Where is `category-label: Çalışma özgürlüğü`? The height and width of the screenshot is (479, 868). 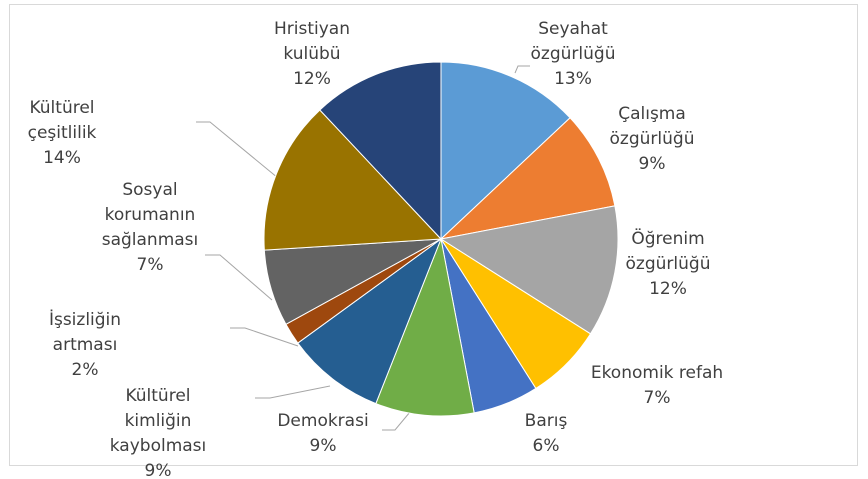
category-label: Çalışma özgürlüğü is located at coordinates (652, 126).